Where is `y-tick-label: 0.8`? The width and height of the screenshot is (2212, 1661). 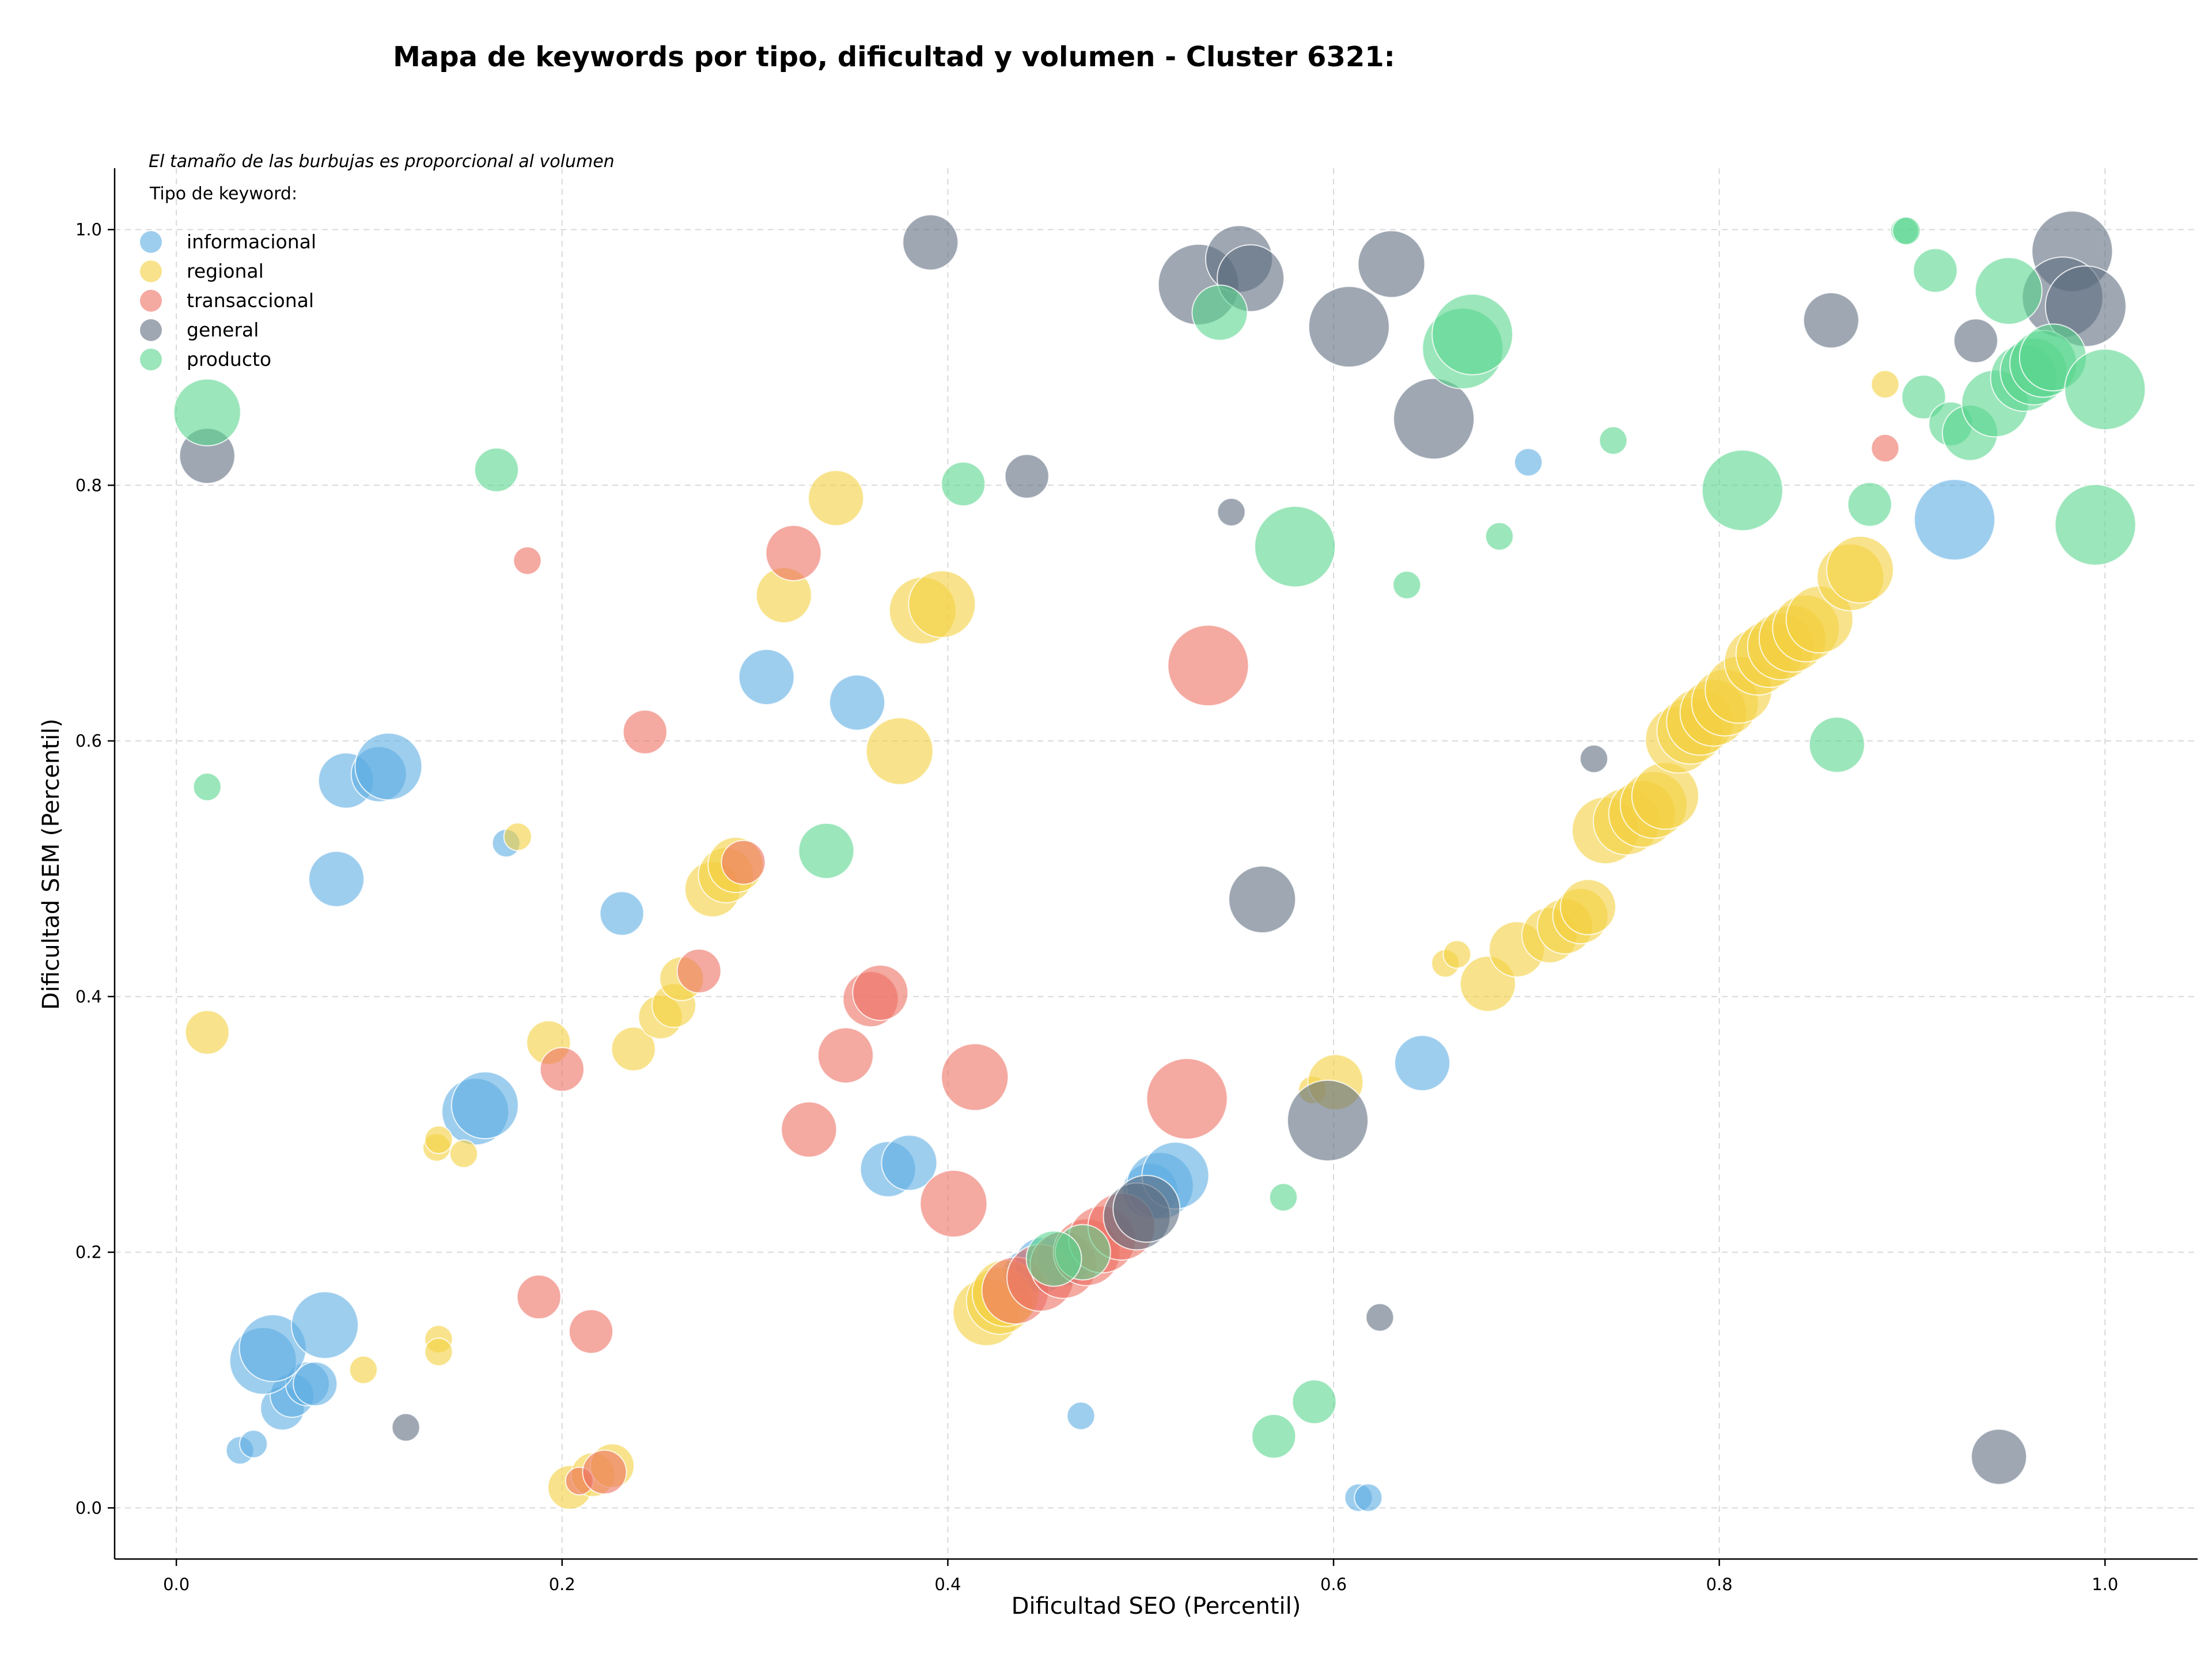
y-tick-label: 0.8 is located at coordinates (88, 485).